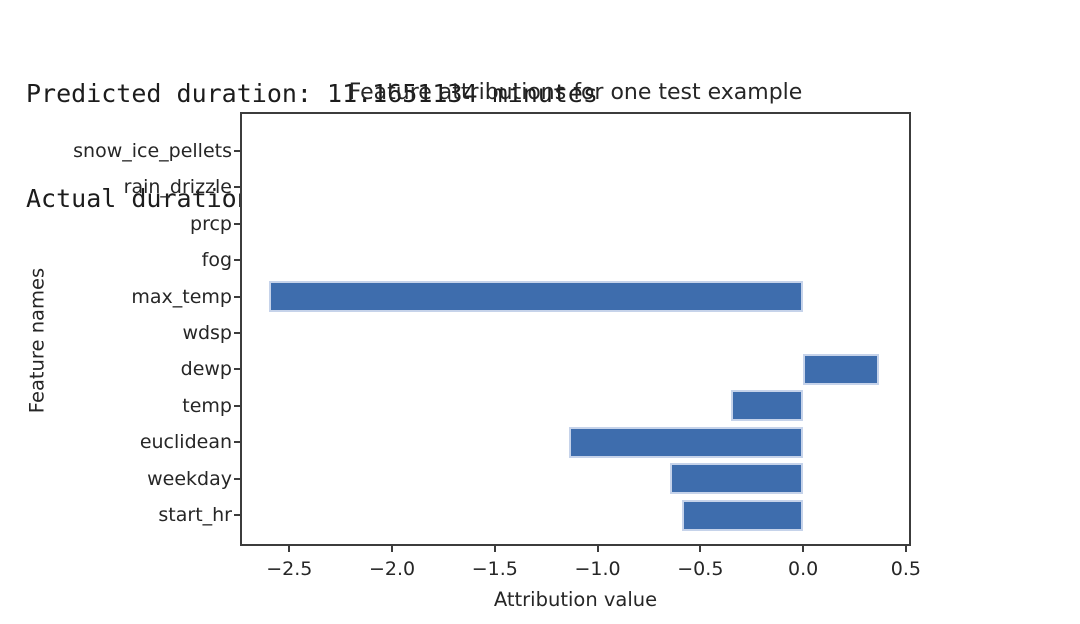  I want to click on x-tick-label: −1.0, so click(597, 569).